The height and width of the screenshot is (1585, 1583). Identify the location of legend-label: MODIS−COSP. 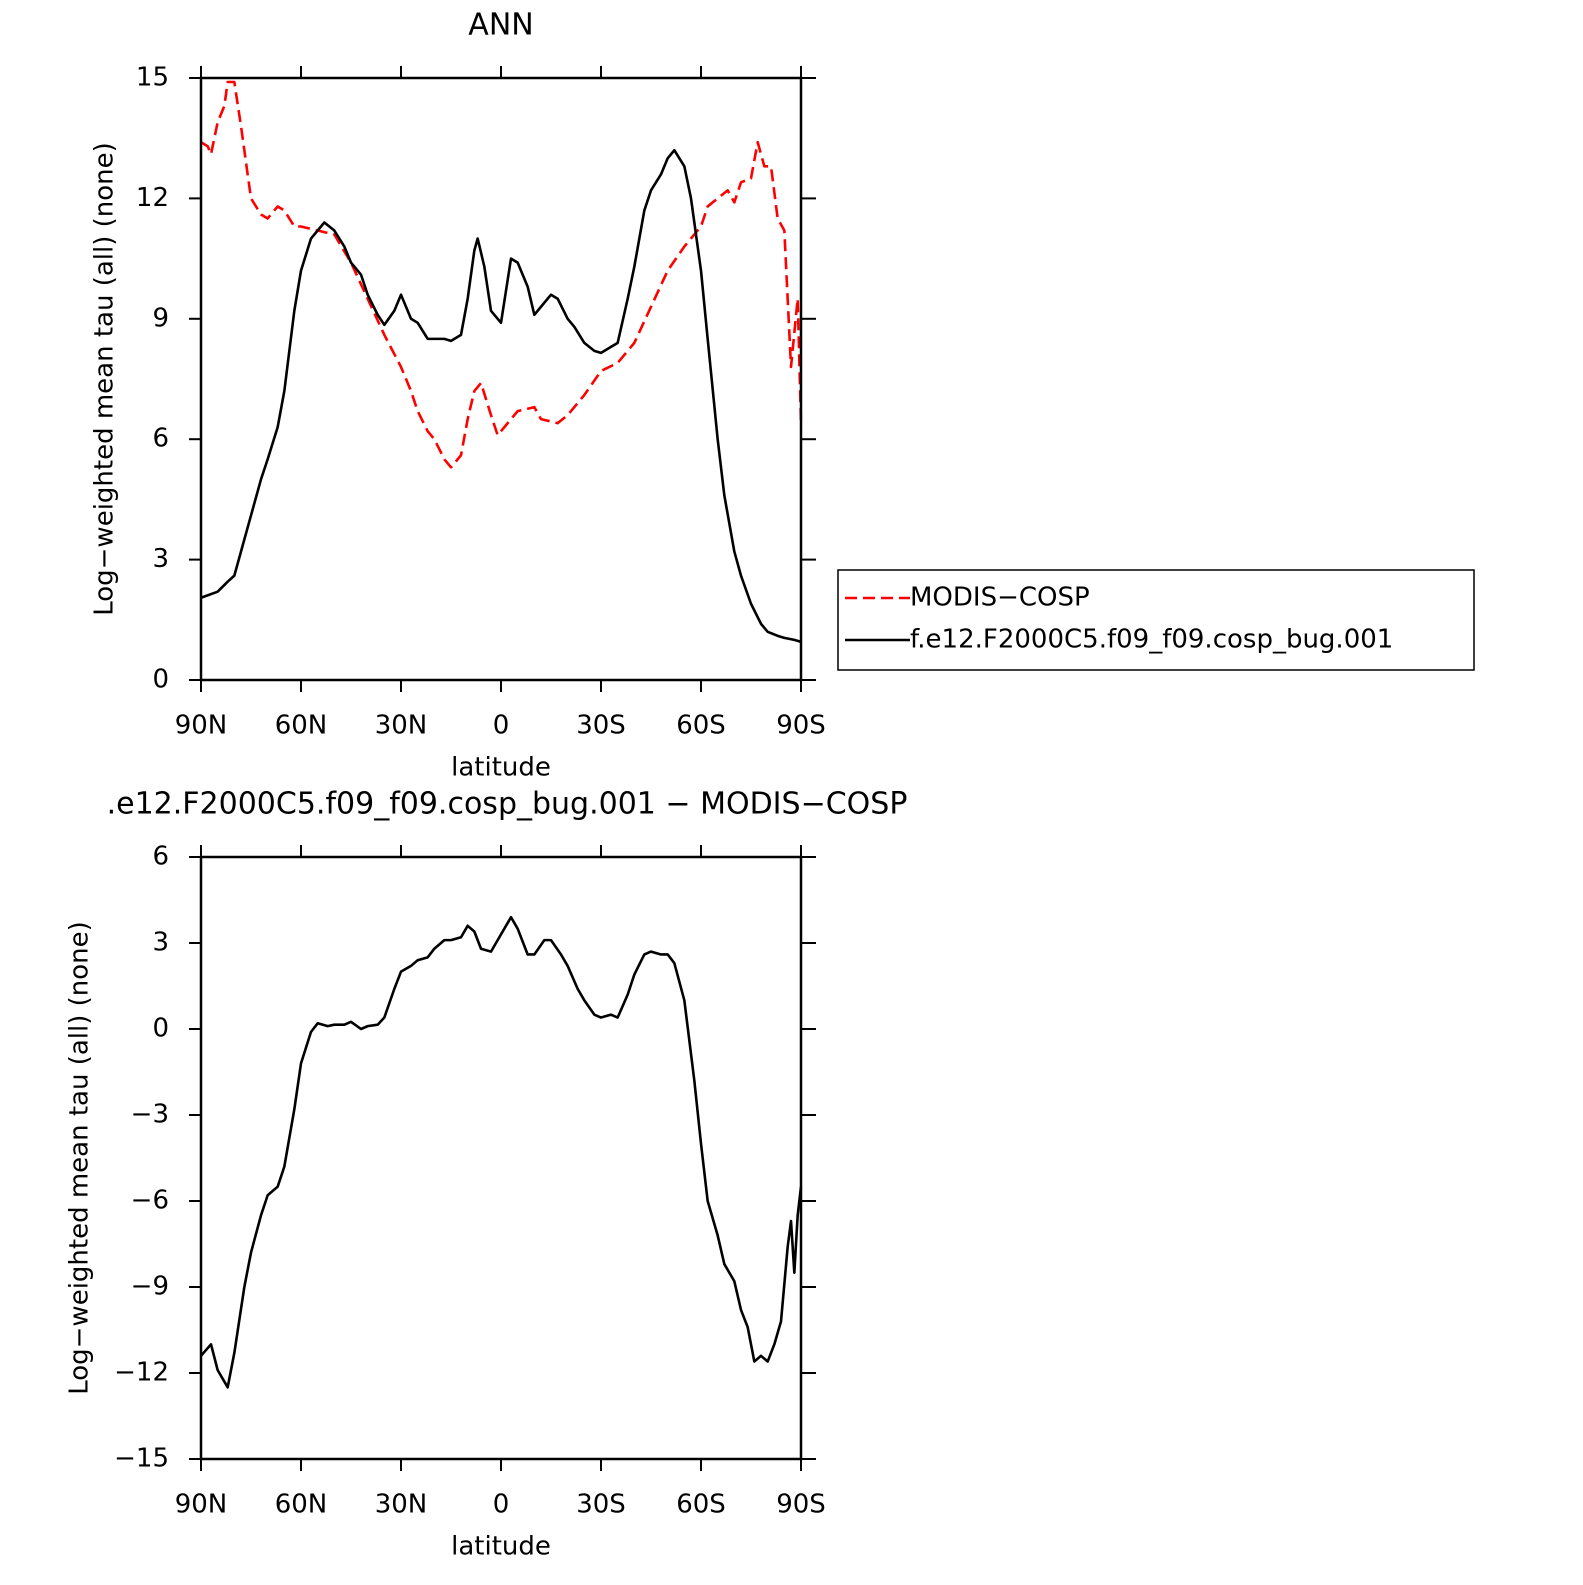
(1000, 598).